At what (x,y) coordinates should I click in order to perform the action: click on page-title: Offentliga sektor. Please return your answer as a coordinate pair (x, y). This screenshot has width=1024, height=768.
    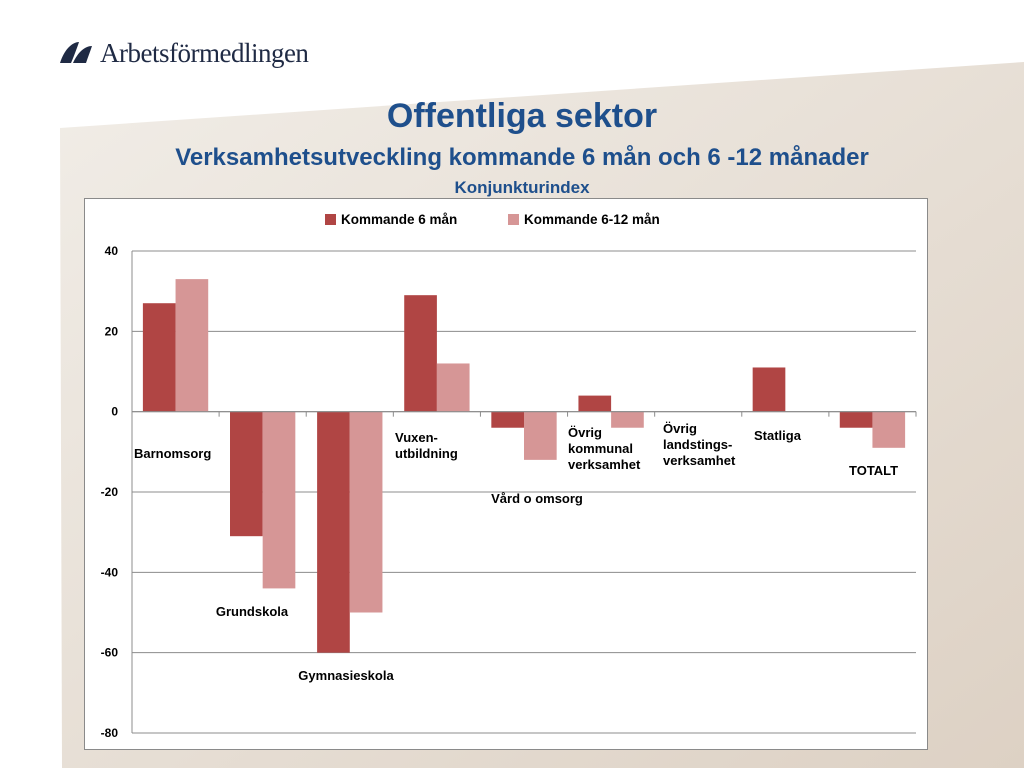
    Looking at the image, I should click on (522, 116).